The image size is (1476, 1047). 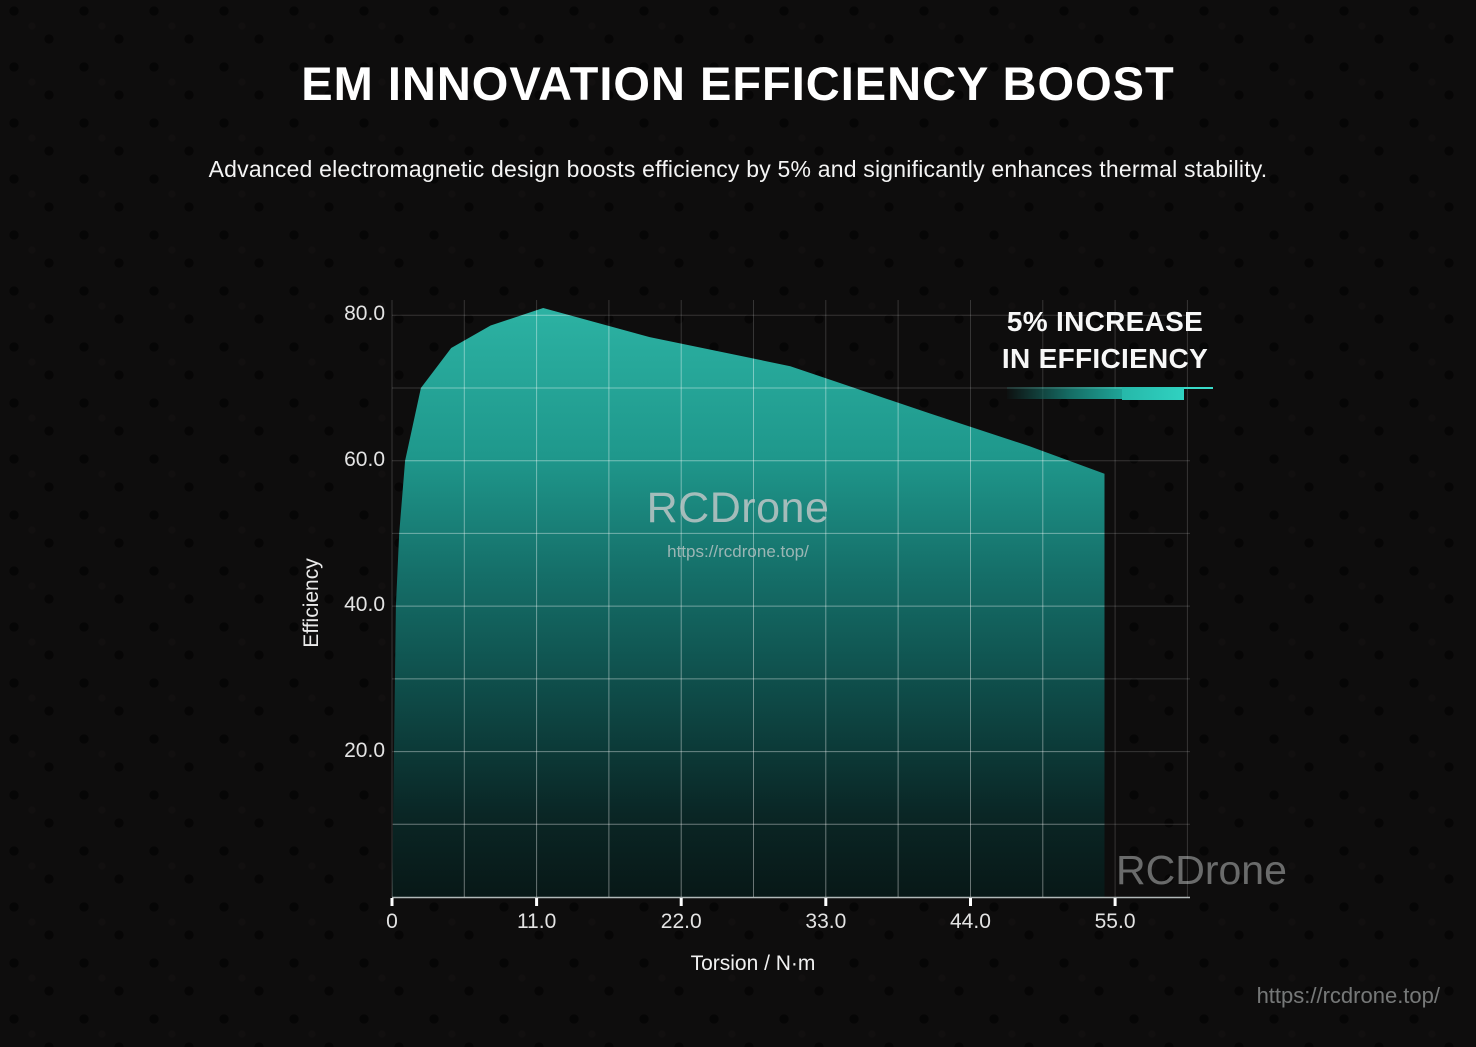 What do you see at coordinates (1115, 921) in the screenshot?
I see `x-tick-label: 55.0` at bounding box center [1115, 921].